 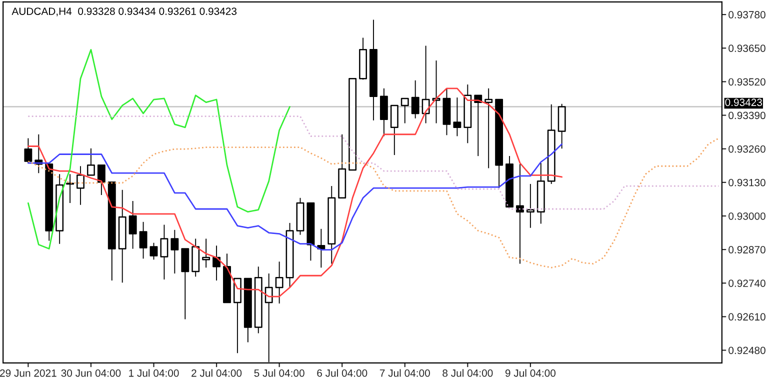 What do you see at coordinates (747, 216) in the screenshot?
I see `y-tick-label: 0.93000` at bounding box center [747, 216].